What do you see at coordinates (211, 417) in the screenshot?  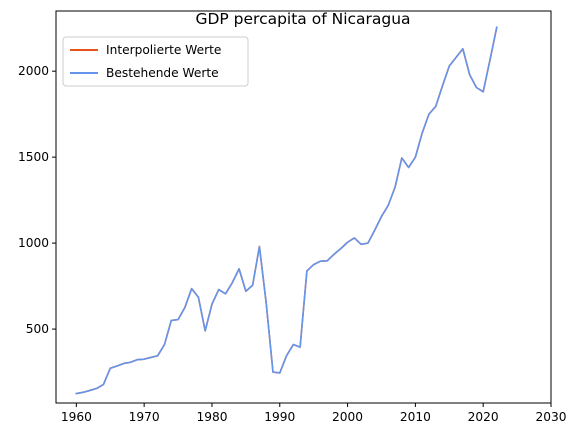 I see `x-tick-label: 1980` at bounding box center [211, 417].